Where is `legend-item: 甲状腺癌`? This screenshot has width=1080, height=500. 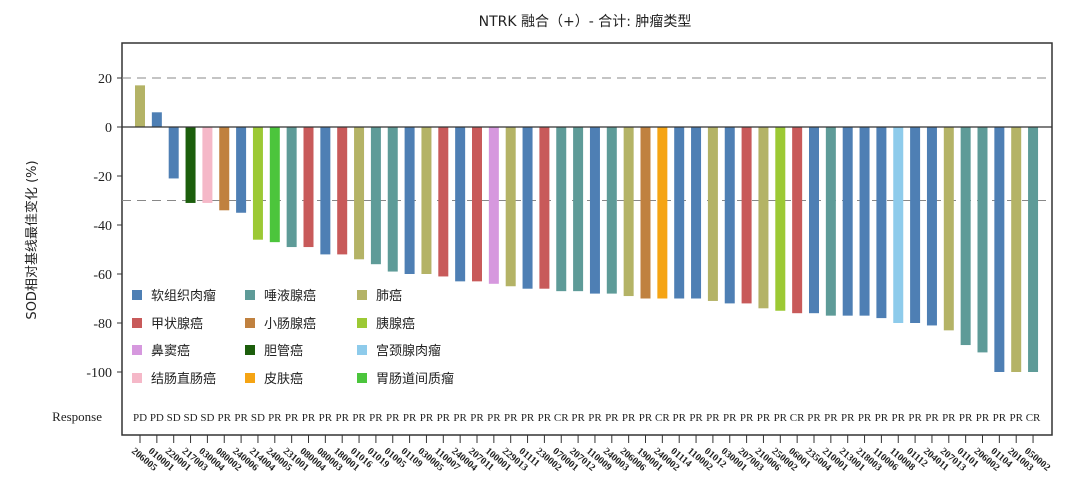 legend-item: 甲状腺癌 is located at coordinates (167, 324).